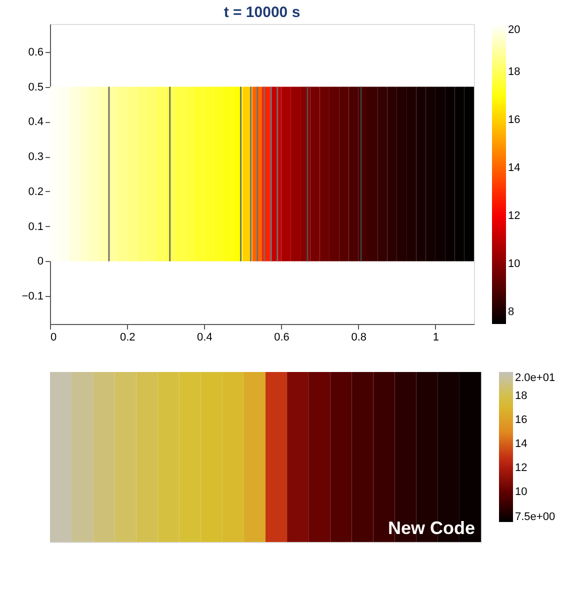 The width and height of the screenshot is (575, 598). What do you see at coordinates (36, 87) in the screenshot?
I see `y-tick-label: 0.5` at bounding box center [36, 87].